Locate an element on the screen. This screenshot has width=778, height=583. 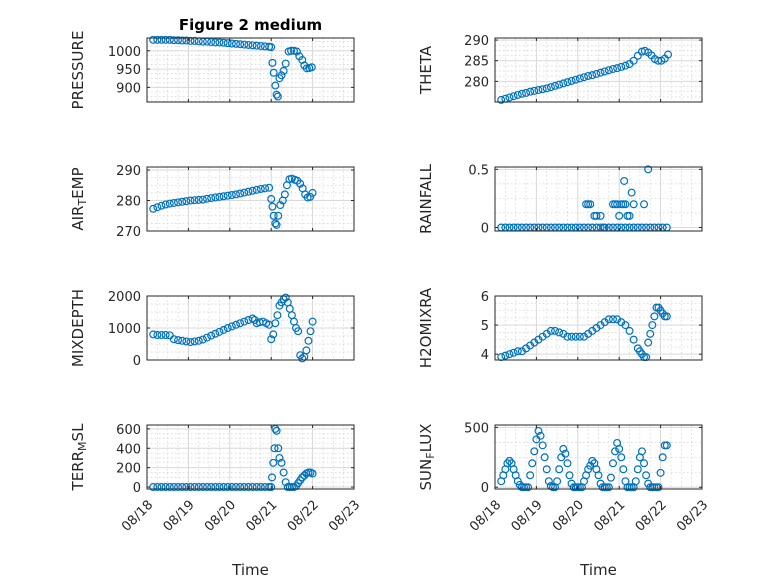
y-tick-label: 4 is located at coordinates (485, 355).